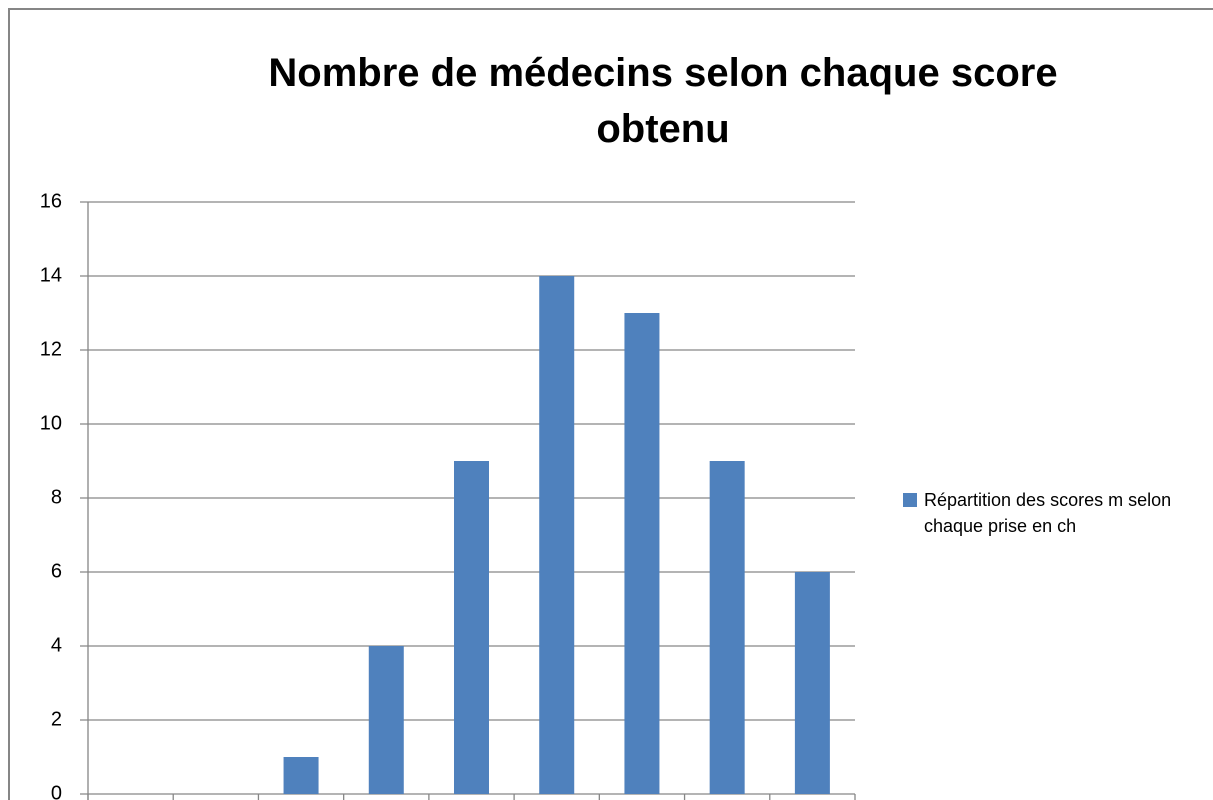 This screenshot has height=800, width=1213. I want to click on y-tick-label: 0, so click(56, 791).